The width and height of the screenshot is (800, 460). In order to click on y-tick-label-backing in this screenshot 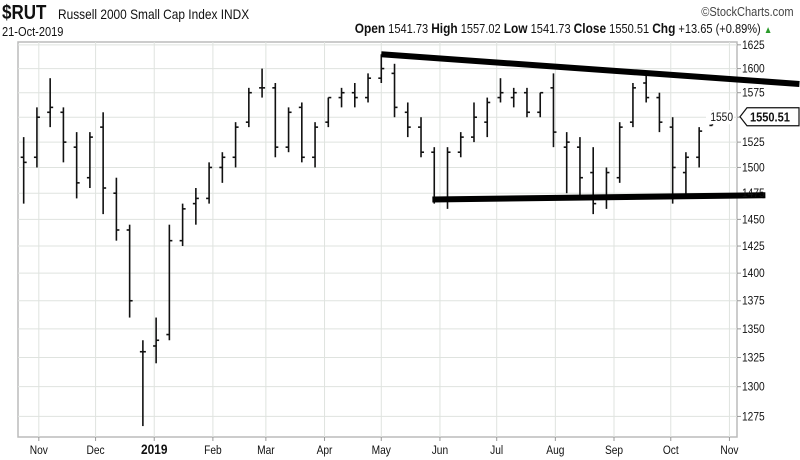, I will do `click(720, 117)`.